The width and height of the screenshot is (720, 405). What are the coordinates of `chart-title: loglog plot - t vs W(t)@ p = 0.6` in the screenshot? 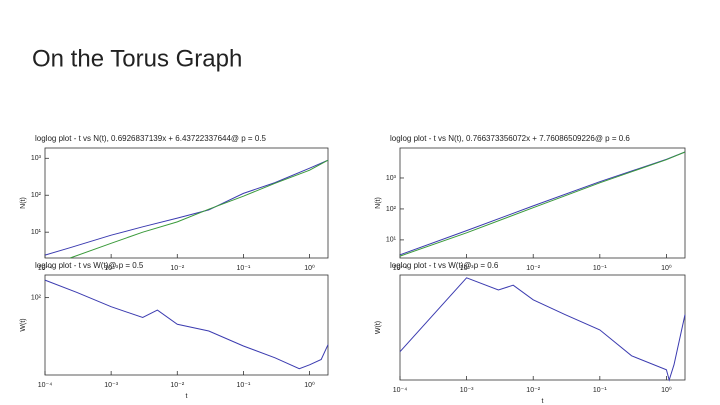 It's located at (444, 265).